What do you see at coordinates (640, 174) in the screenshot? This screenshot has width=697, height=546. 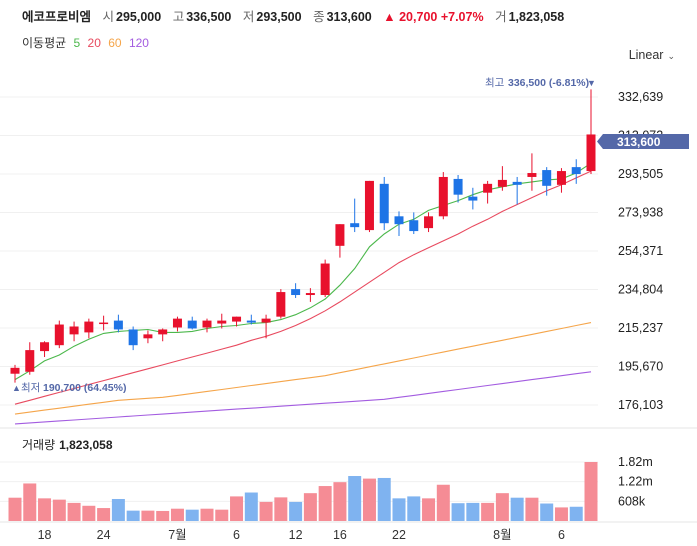 I see `price-axis-tick: 293,505` at bounding box center [640, 174].